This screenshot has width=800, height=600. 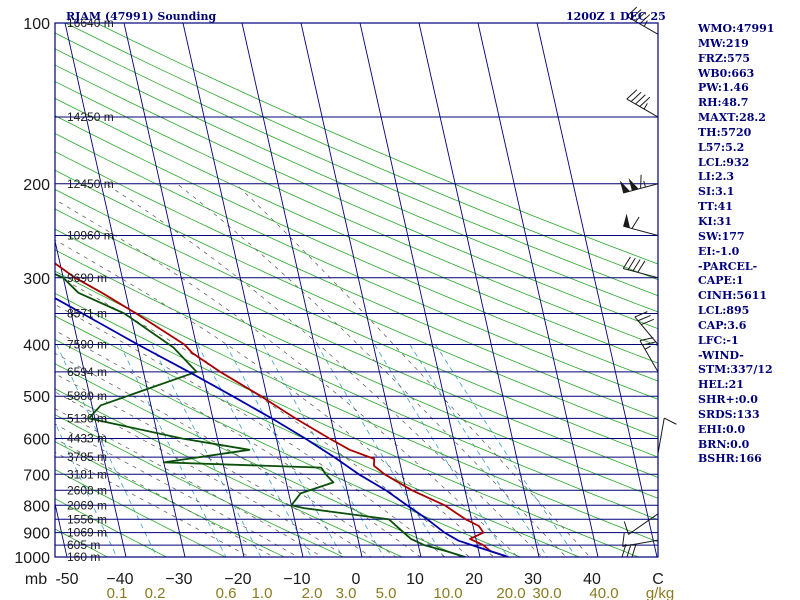 What do you see at coordinates (721, 355) in the screenshot?
I see `index-value: -WIND-` at bounding box center [721, 355].